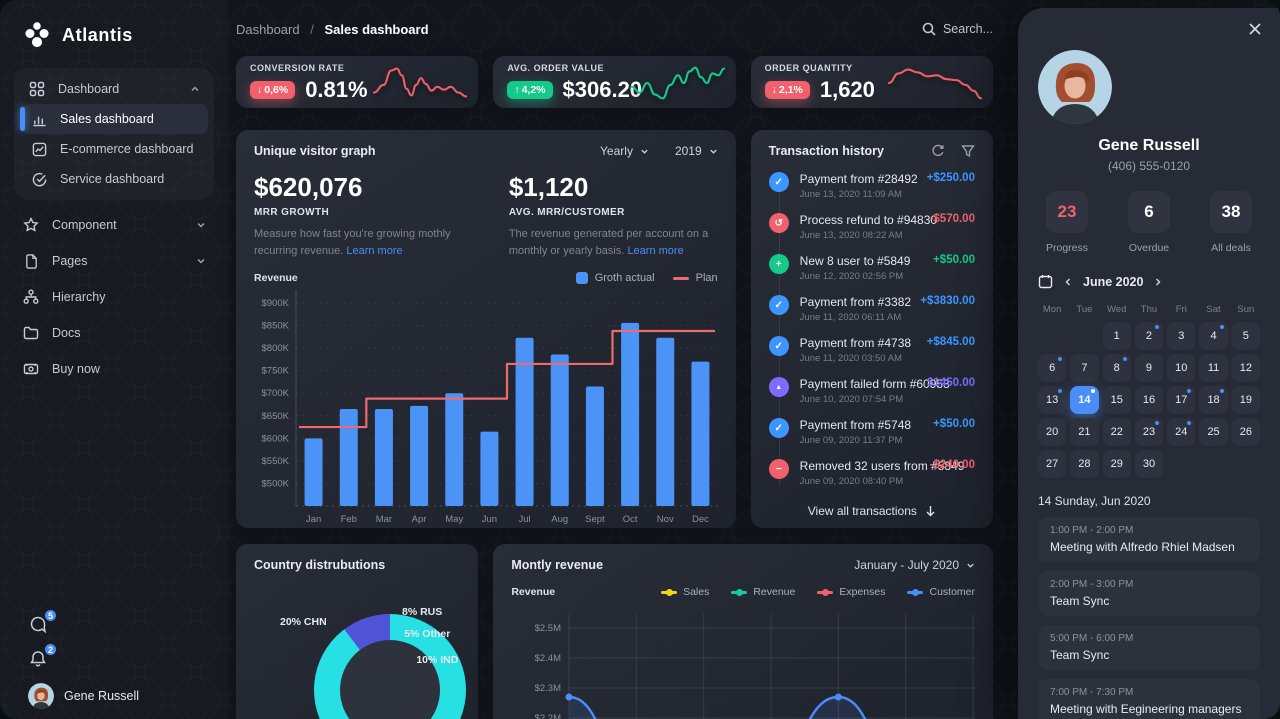  Describe the element at coordinates (1052, 400) in the screenshot. I see `calendar-day-13: 13` at that location.